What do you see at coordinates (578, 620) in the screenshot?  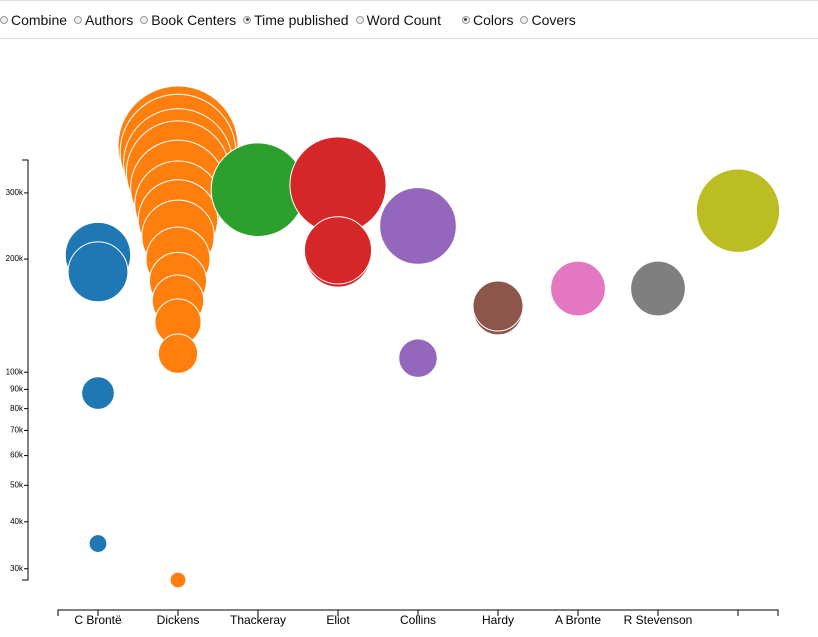 I see `x-tick-label: A Bronte` at bounding box center [578, 620].